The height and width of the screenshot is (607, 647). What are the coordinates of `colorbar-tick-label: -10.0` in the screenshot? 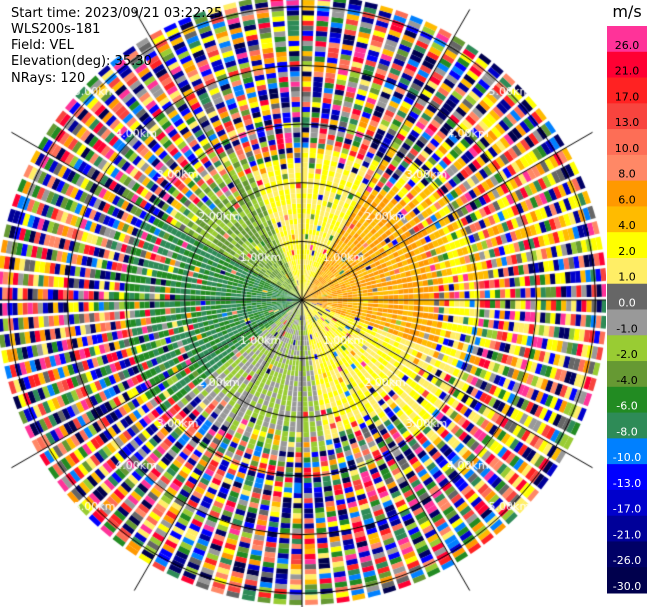 It's located at (627, 457).